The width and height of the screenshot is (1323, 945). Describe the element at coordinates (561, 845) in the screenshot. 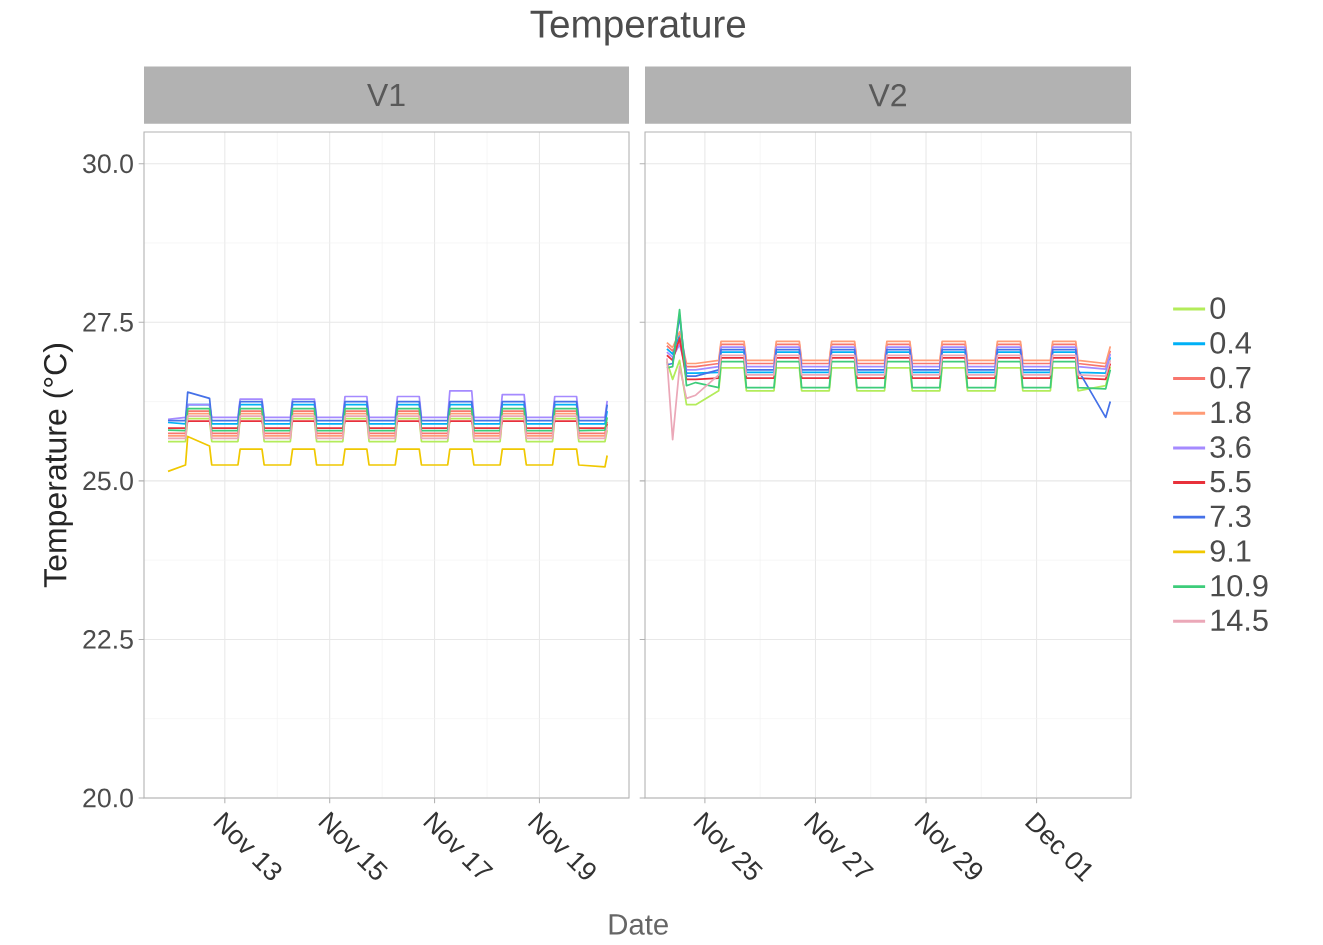

I see `x-tick-label: Nov 19` at that location.